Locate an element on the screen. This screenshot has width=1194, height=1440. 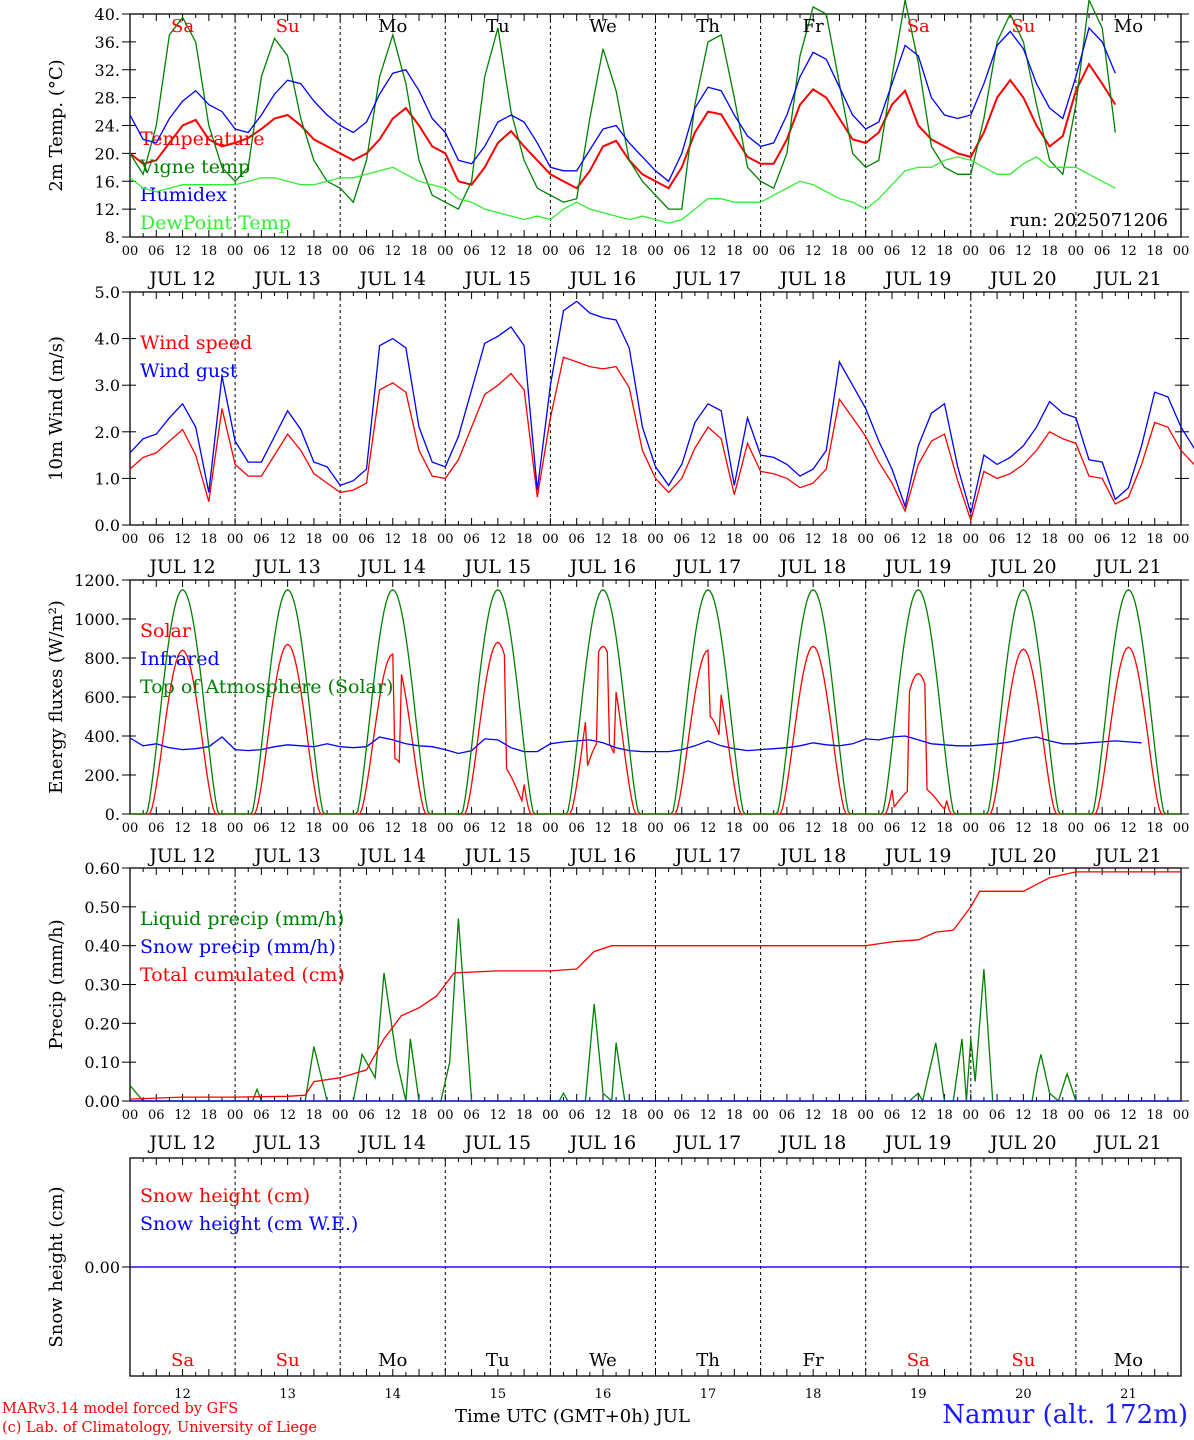
y-tick-label: 12. is located at coordinates (107, 209).